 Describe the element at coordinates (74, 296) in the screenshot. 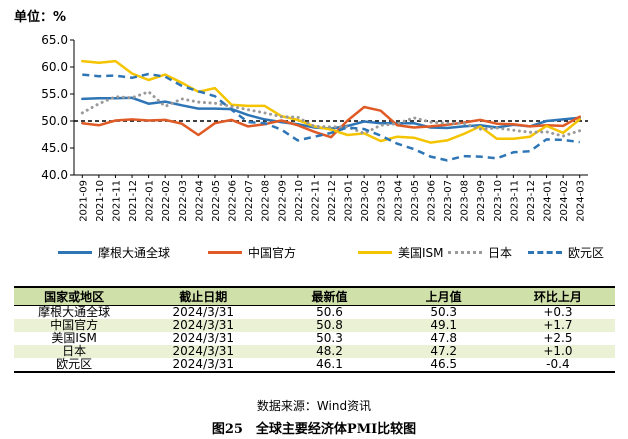

I see `header-region: 国家或地区` at that location.